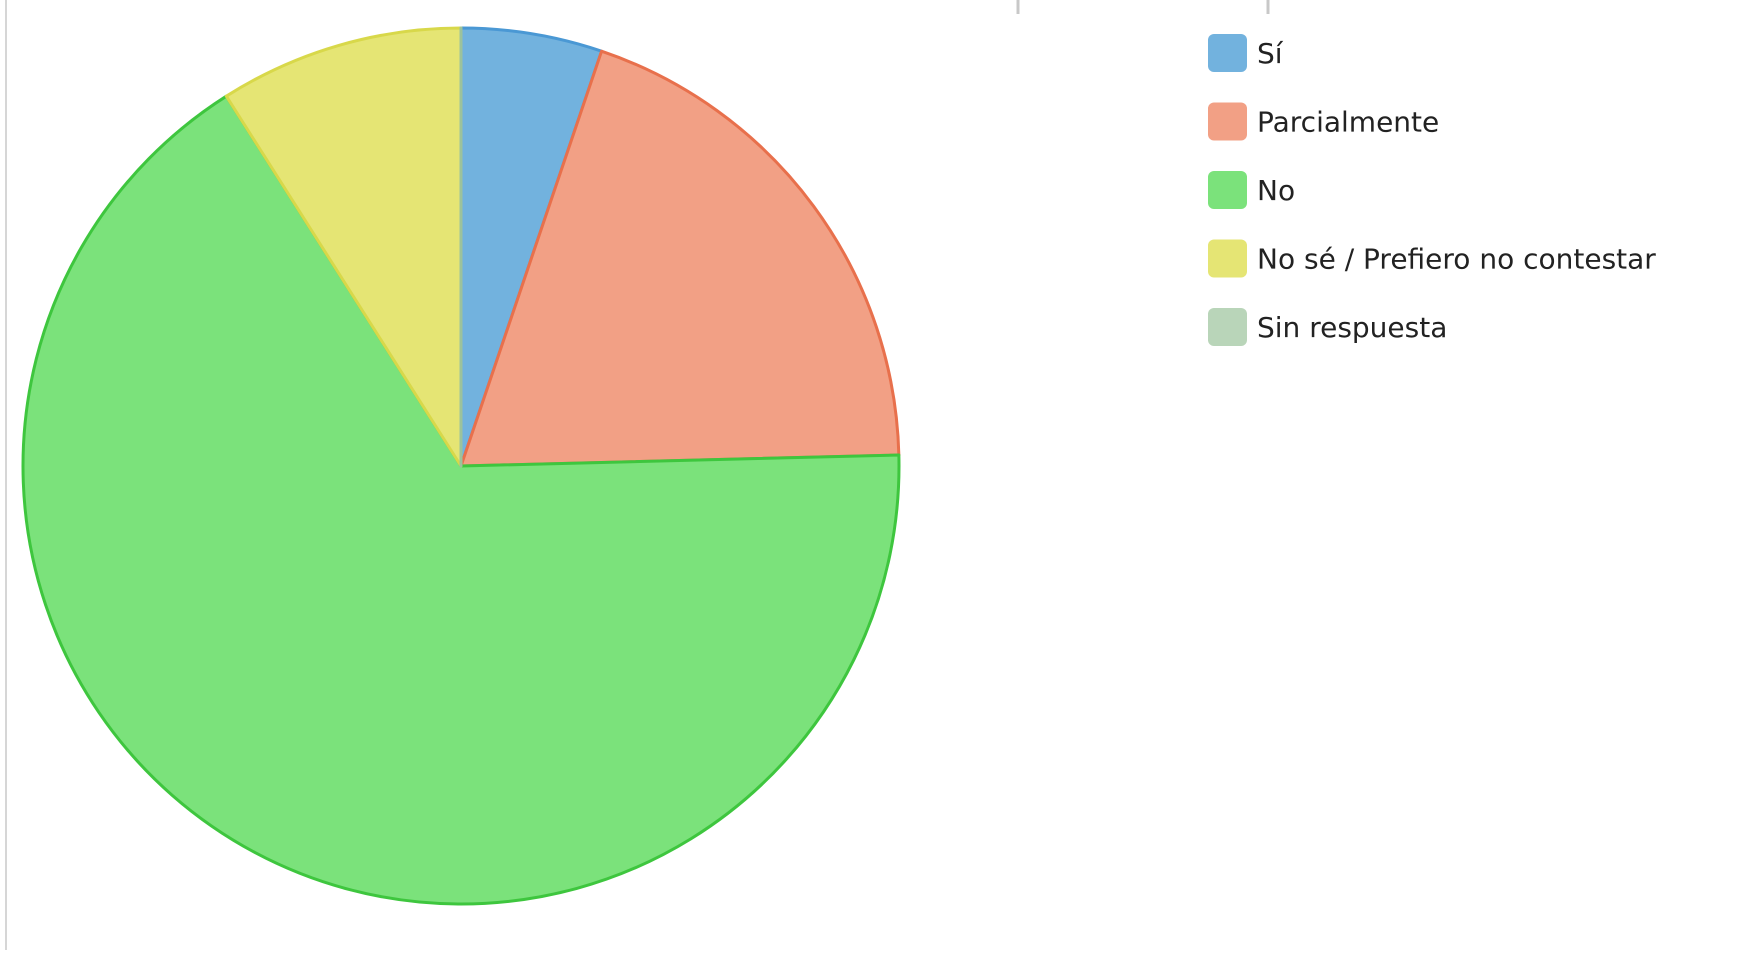 The width and height of the screenshot is (1753, 955). I want to click on legend-label: Sí, so click(1270, 53).